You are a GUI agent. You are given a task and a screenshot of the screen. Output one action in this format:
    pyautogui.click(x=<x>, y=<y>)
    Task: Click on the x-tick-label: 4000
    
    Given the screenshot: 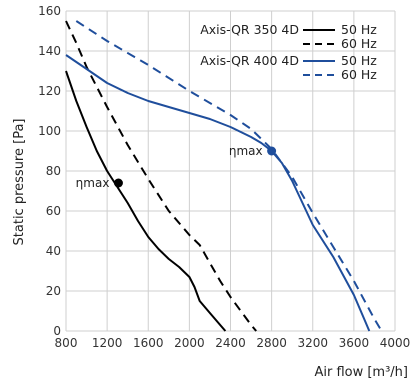 What is the action you would take?
    pyautogui.click(x=395, y=343)
    